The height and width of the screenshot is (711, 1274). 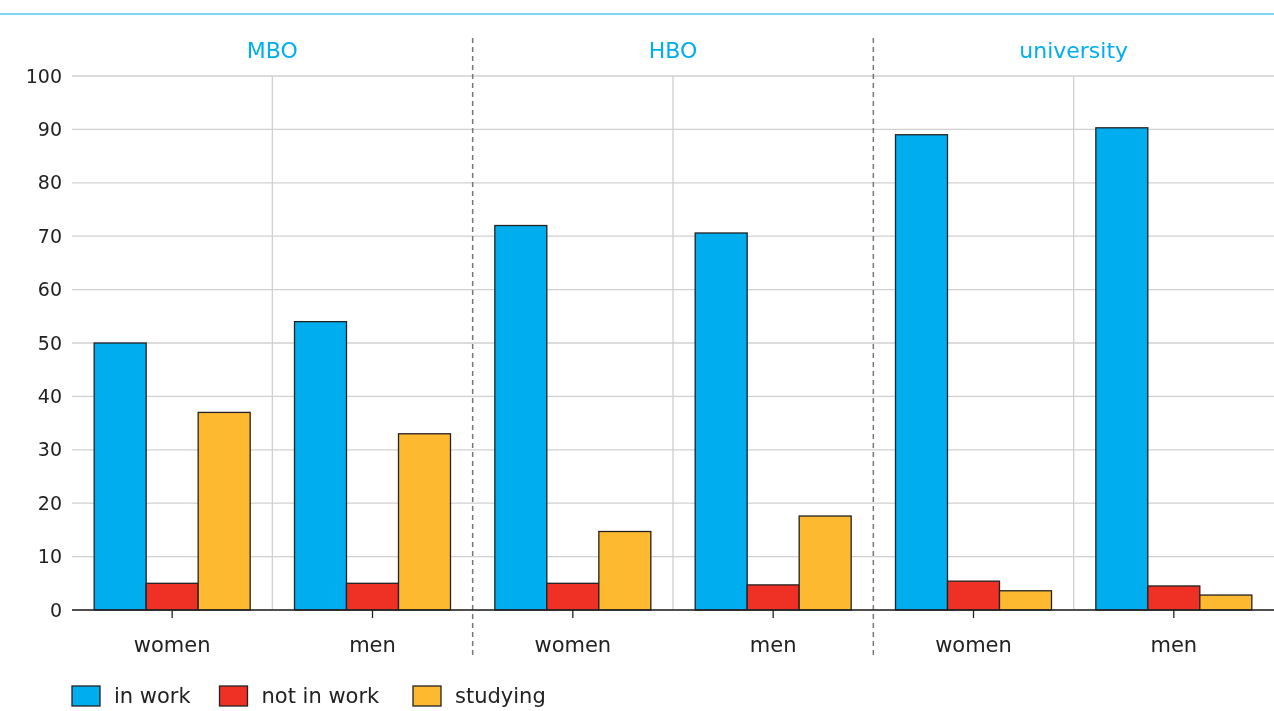 What do you see at coordinates (49, 449) in the screenshot?
I see `y-tick-label: 30` at bounding box center [49, 449].